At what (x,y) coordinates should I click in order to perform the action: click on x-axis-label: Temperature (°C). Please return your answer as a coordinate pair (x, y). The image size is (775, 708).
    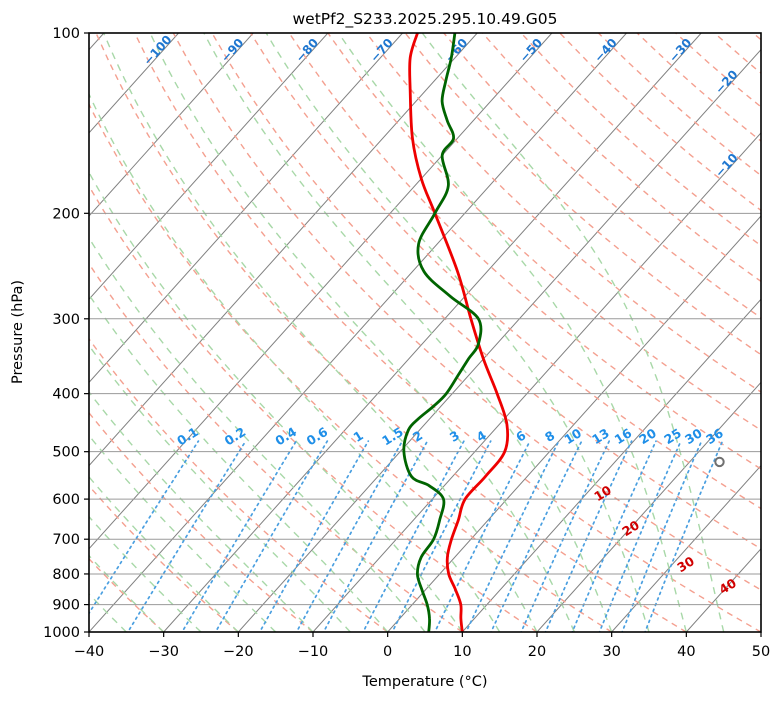
    Looking at the image, I should click on (424, 682).